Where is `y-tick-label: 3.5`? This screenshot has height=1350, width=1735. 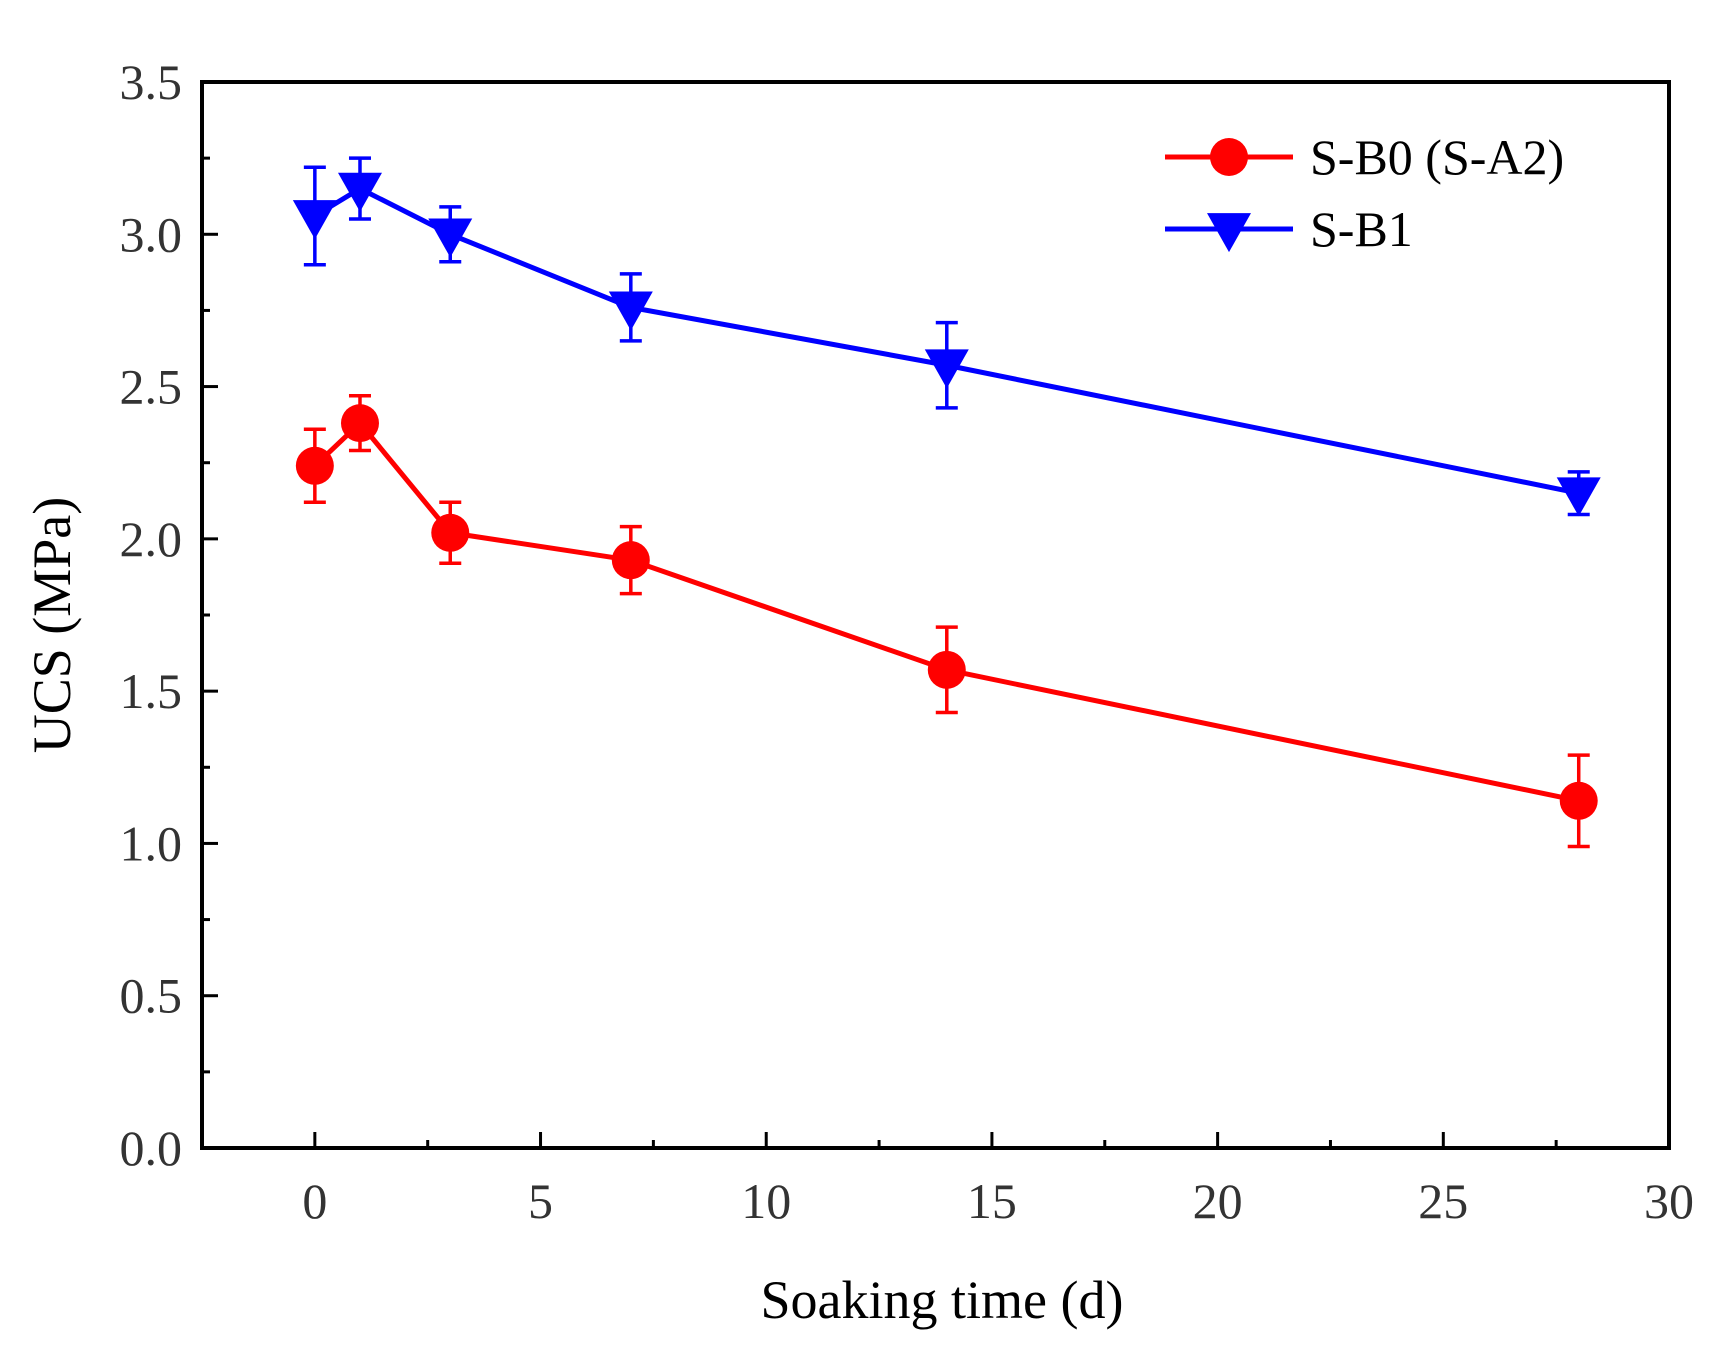 y-tick-label: 3.5 is located at coordinates (151, 82).